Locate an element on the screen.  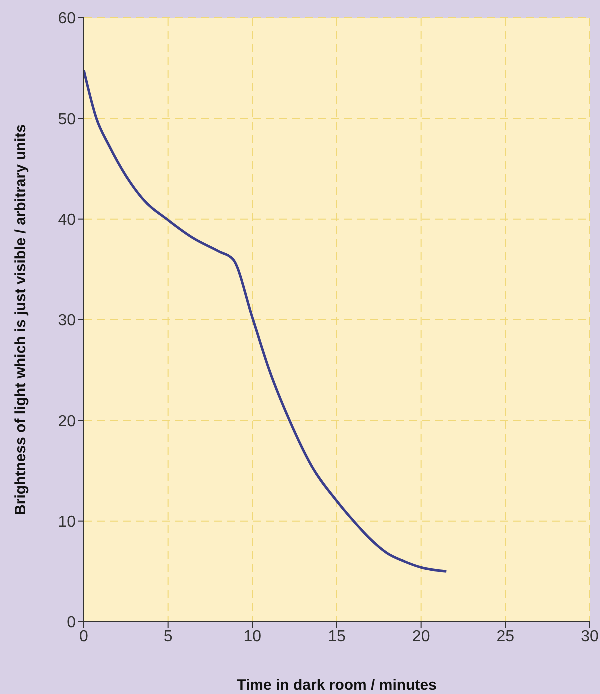
x-tick-label: 30 is located at coordinates (590, 637).